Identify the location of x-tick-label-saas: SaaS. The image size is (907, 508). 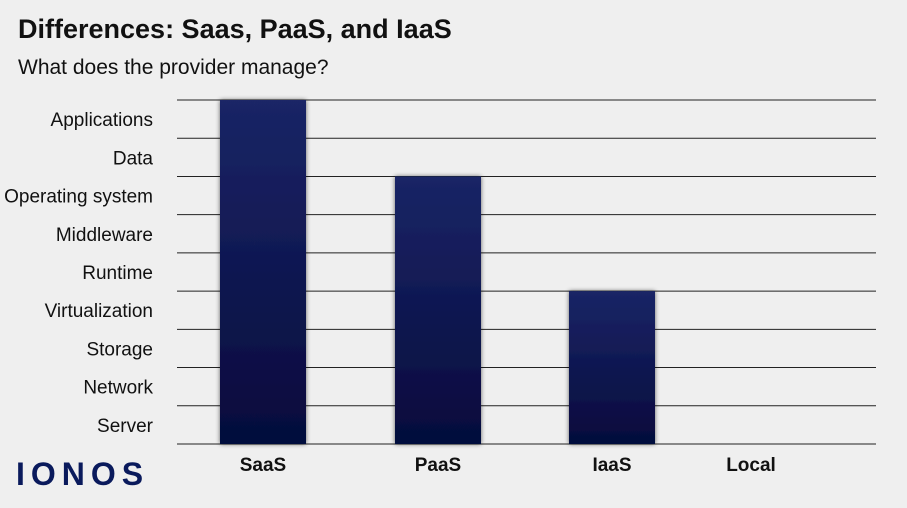
(263, 465).